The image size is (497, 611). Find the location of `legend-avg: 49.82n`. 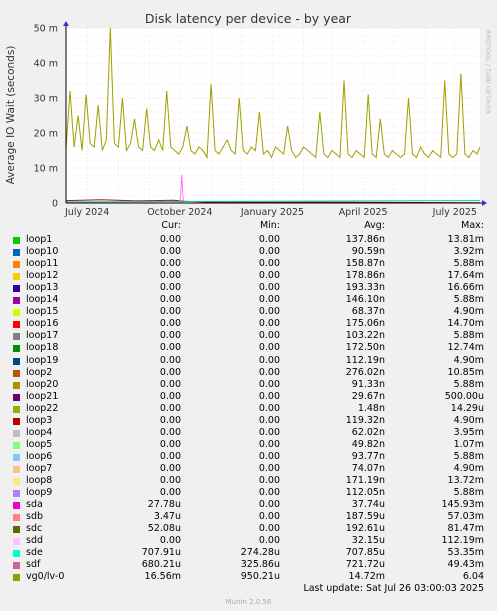

legend-avg: 49.82n is located at coordinates (368, 444).